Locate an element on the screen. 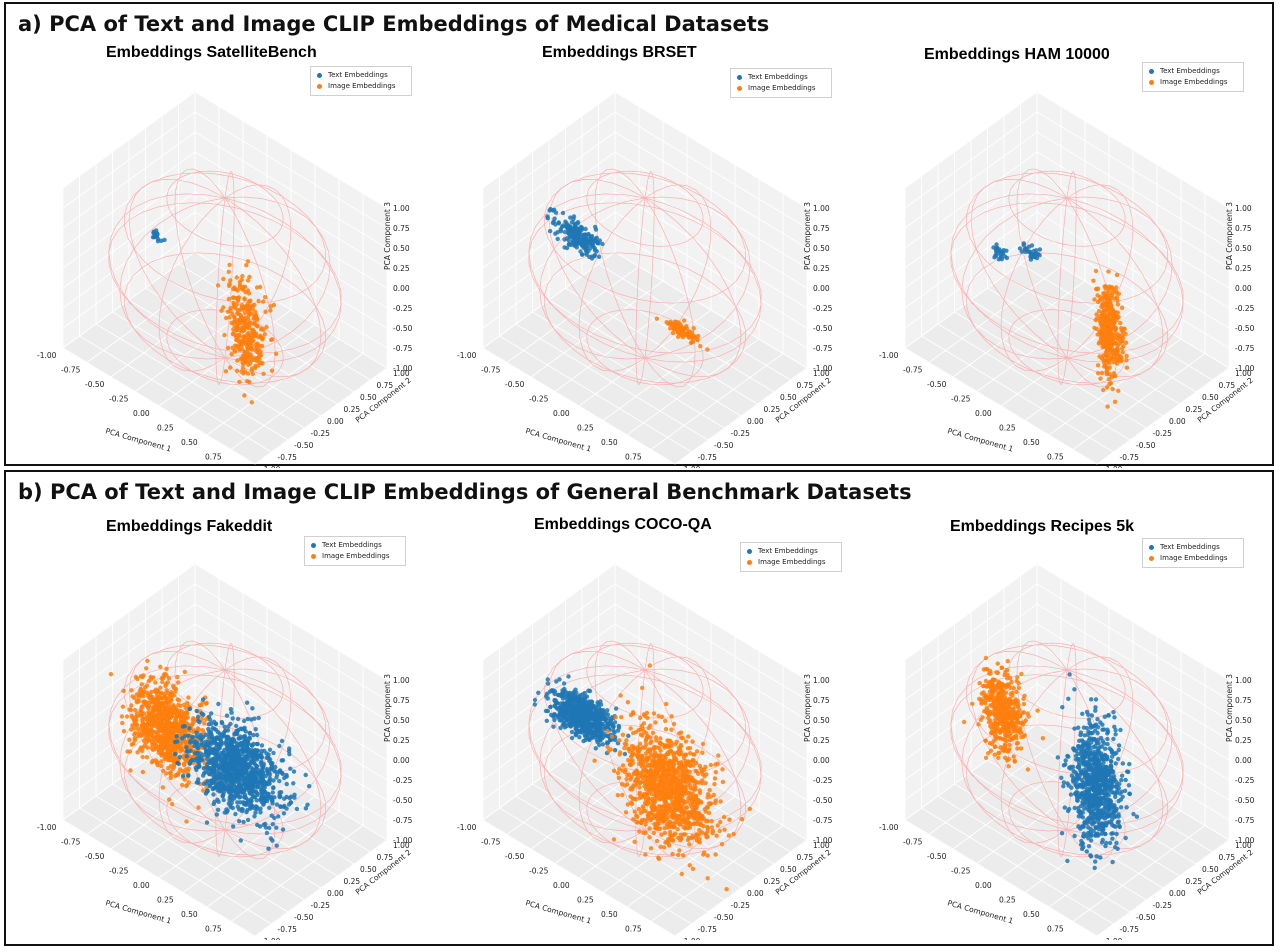  z-axis-label: PCA Component 3 is located at coordinates (387, 236).